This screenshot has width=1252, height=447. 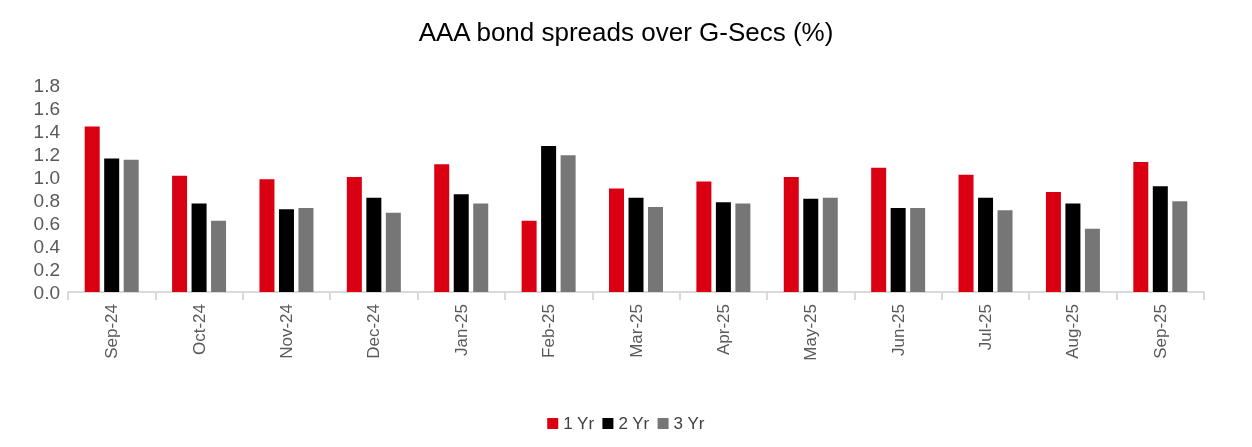 What do you see at coordinates (47, 131) in the screenshot?
I see `y-tick-label: 1.4` at bounding box center [47, 131].